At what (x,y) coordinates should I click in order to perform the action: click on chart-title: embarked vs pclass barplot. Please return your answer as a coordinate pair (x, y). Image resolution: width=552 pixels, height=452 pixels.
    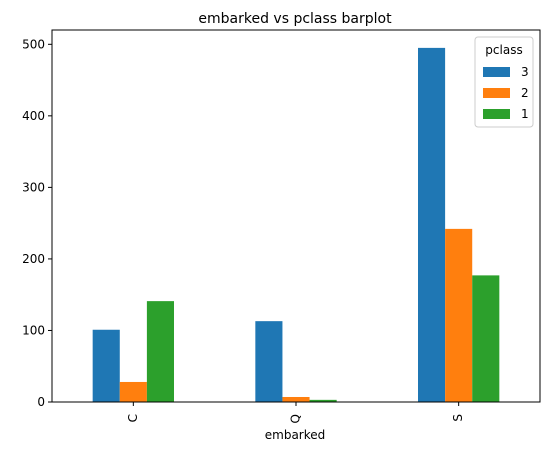
    Looking at the image, I should click on (295, 19).